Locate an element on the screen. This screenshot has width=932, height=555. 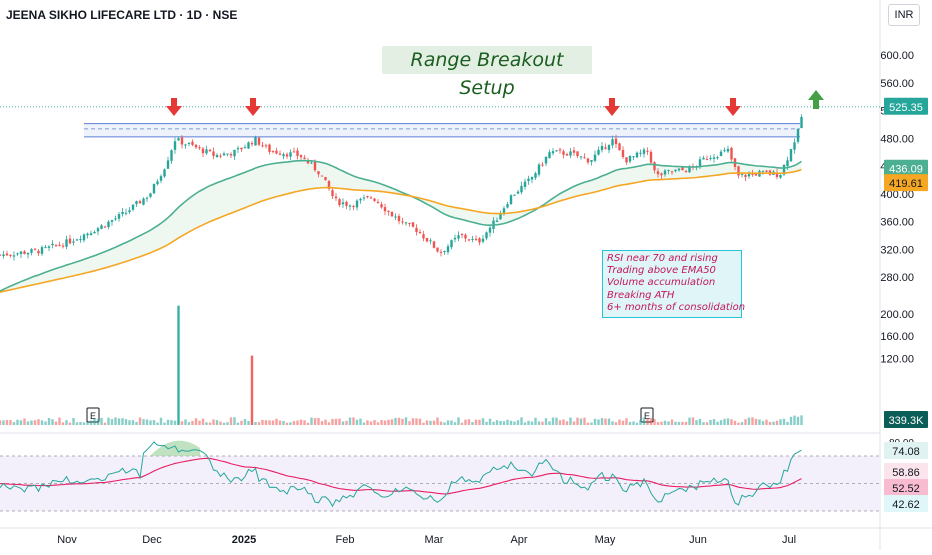
price-tick-label: 280.00 is located at coordinates (897, 278).